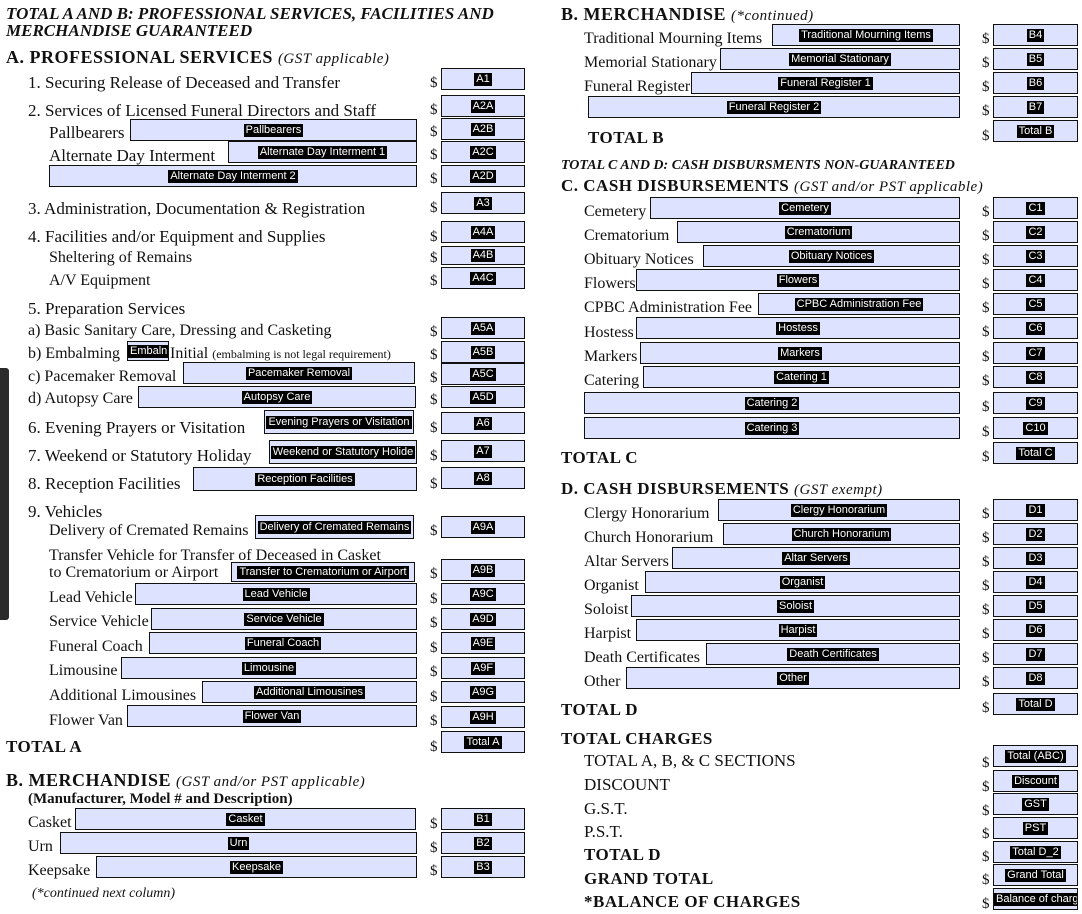 This screenshot has width=1082, height=914. I want to click on field-total-abc: Total (ABC), so click(1035, 756).